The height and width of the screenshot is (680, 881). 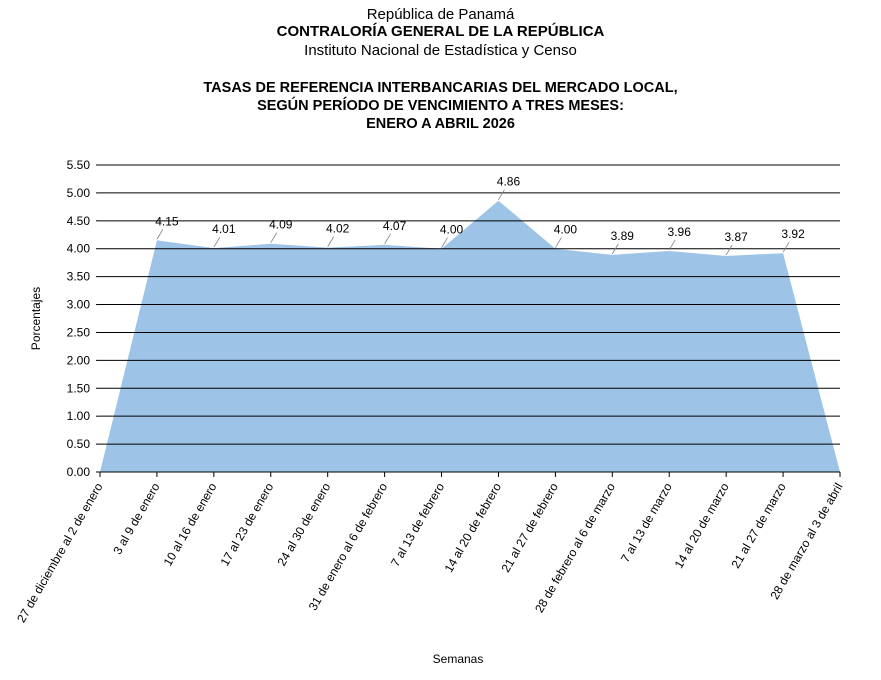 I want to click on x-tick-label: 10 al 16 de enero, so click(x=190, y=524).